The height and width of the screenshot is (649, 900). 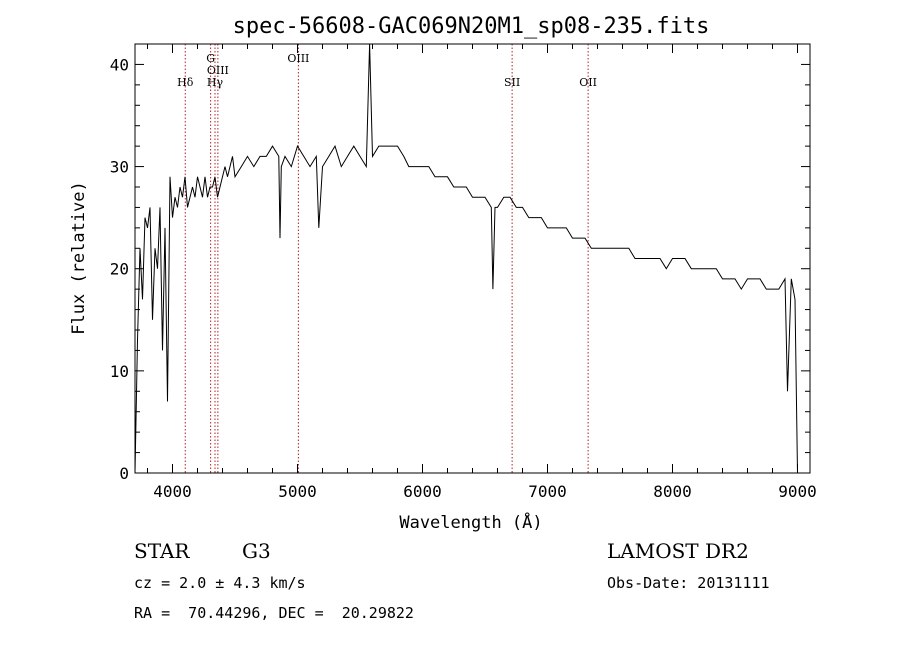 I want to click on spectral-line-label: Hγ, so click(x=215, y=82).